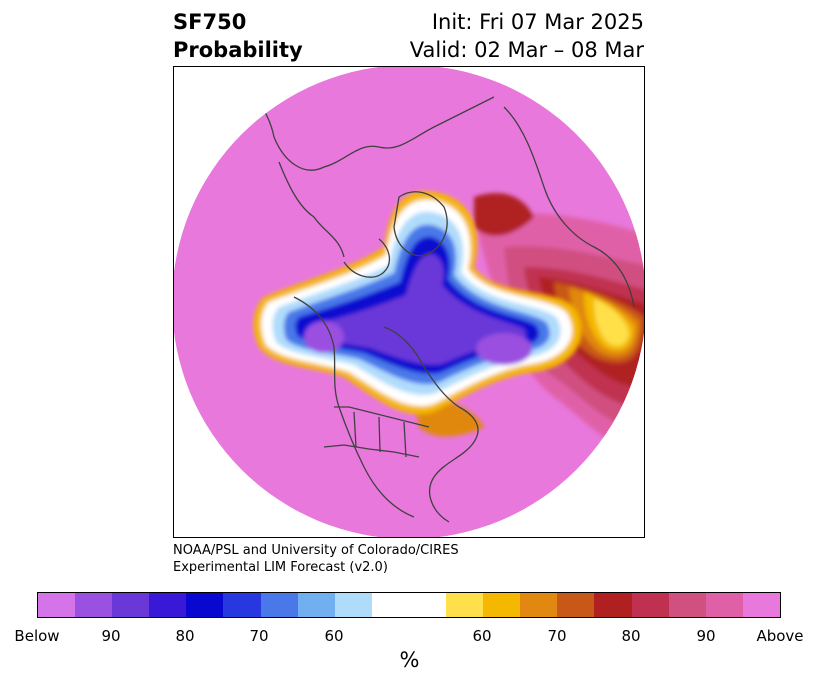  I want to click on colorbar-ticks: Below 90 80 70 60 60 70 80 90 Above, so click(409, 637).